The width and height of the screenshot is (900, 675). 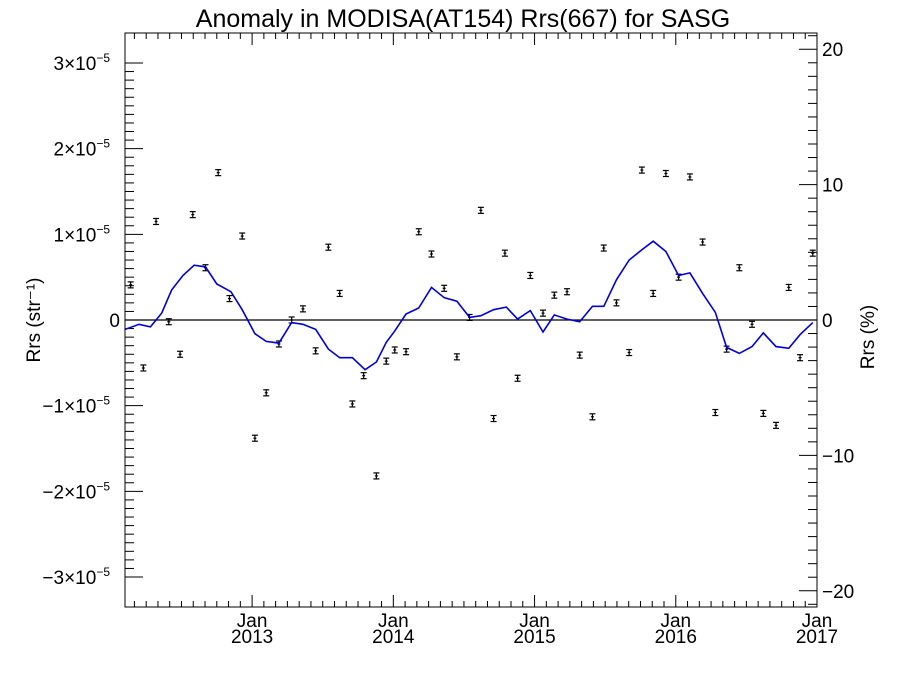 What do you see at coordinates (469, 305) in the screenshot?
I see `smoothed-anomaly-line` at bounding box center [469, 305].